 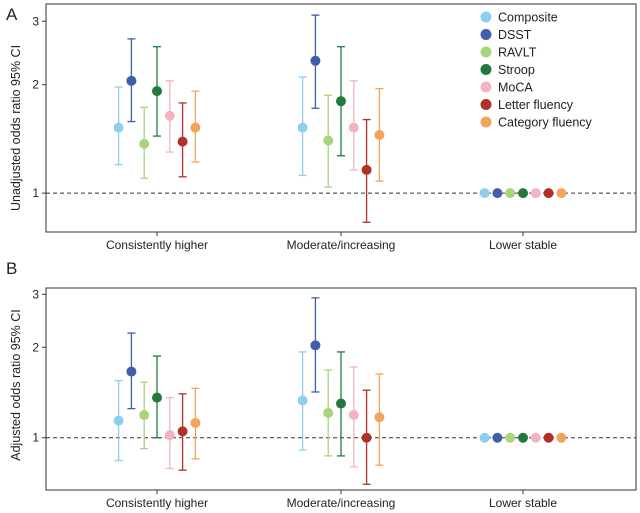 What do you see at coordinates (545, 123) in the screenshot?
I see `legend-label: Category fluency` at bounding box center [545, 123].